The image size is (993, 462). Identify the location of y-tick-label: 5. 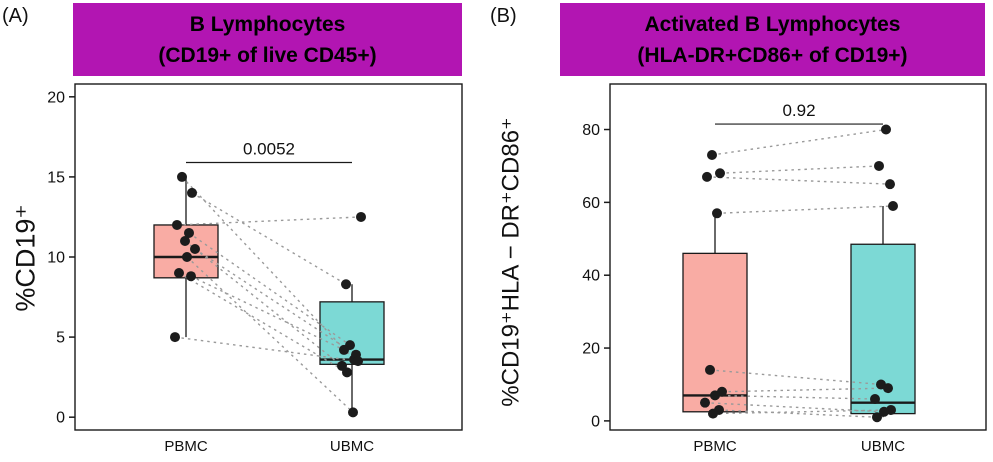
(60, 338).